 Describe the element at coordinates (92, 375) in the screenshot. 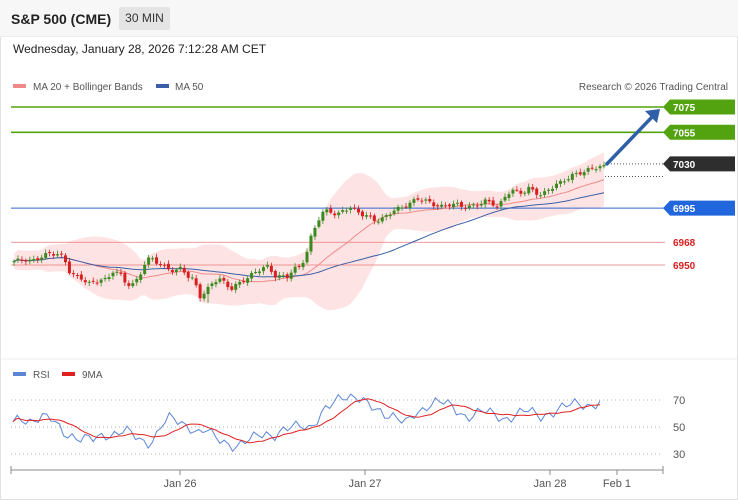

I see `legend-rsi-ma: 9MA` at that location.